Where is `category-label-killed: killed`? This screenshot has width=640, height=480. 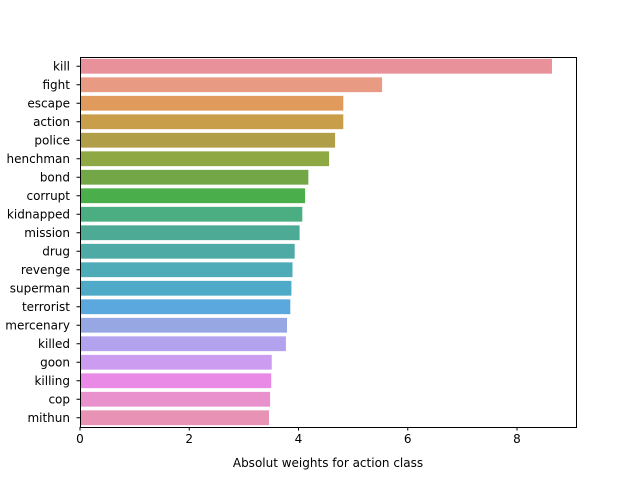
category-label-killed: killed is located at coordinates (54, 344).